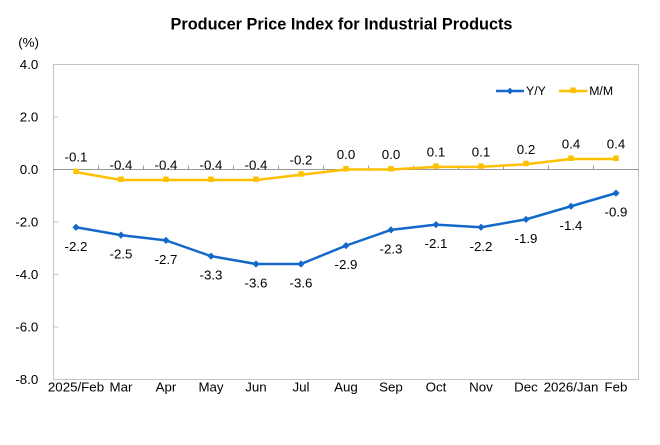 This screenshot has width=660, height=445. Describe the element at coordinates (26, 379) in the screenshot. I see `svg-text: -8.0` at that location.